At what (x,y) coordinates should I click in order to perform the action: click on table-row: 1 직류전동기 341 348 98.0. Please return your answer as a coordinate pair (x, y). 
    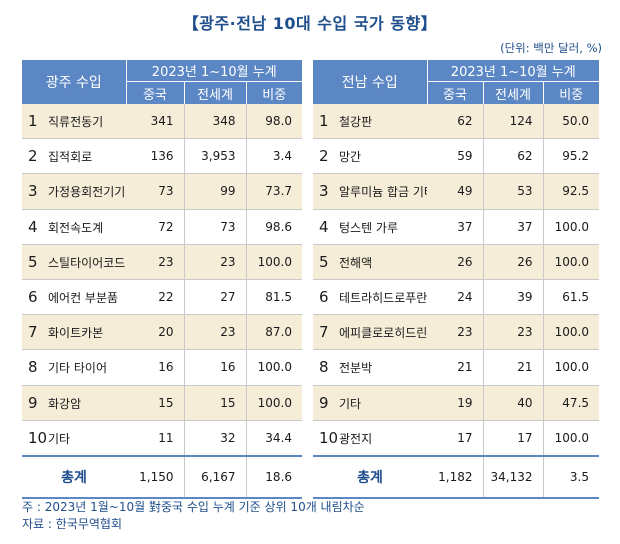
    Looking at the image, I should click on (162, 122).